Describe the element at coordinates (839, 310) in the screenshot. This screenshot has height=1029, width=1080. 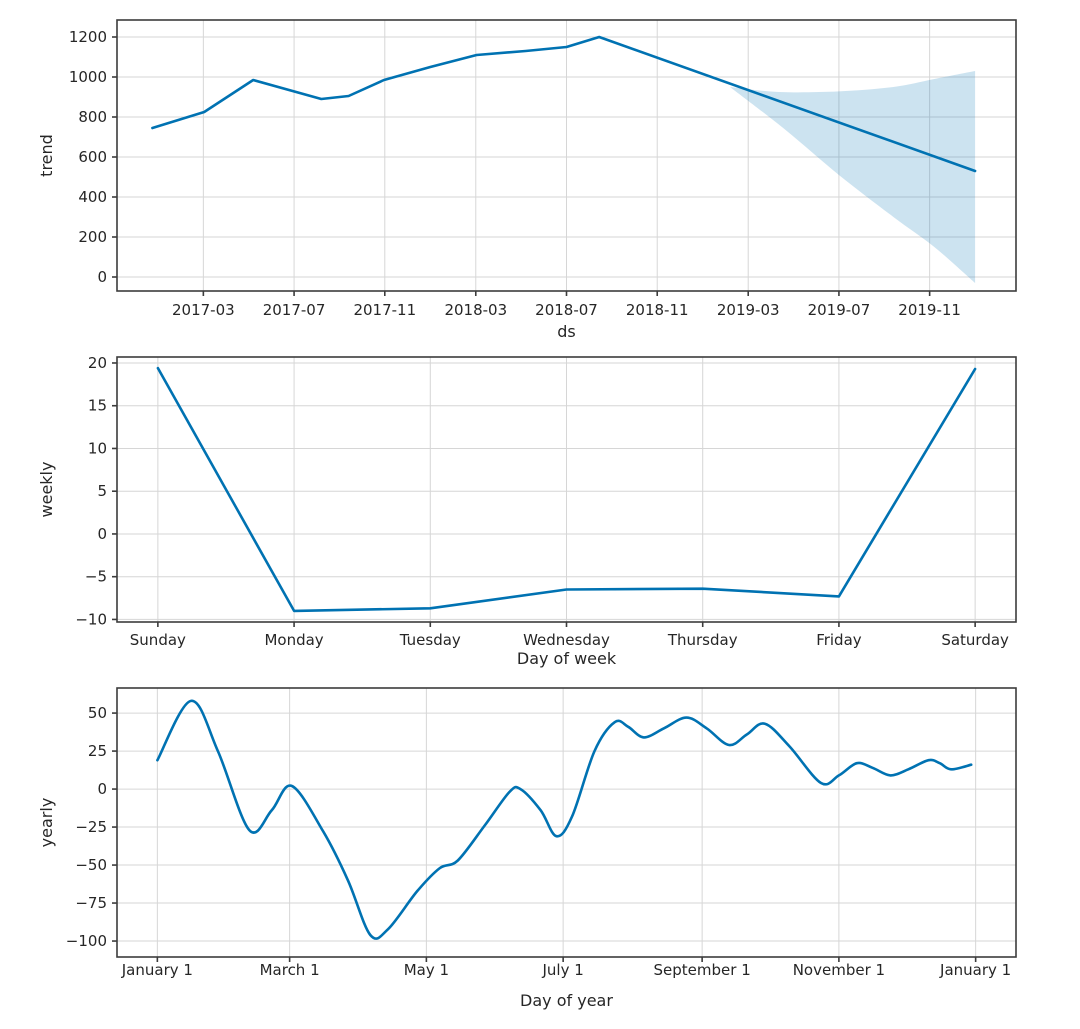
I see `svg-text: 2019-07` at that location.